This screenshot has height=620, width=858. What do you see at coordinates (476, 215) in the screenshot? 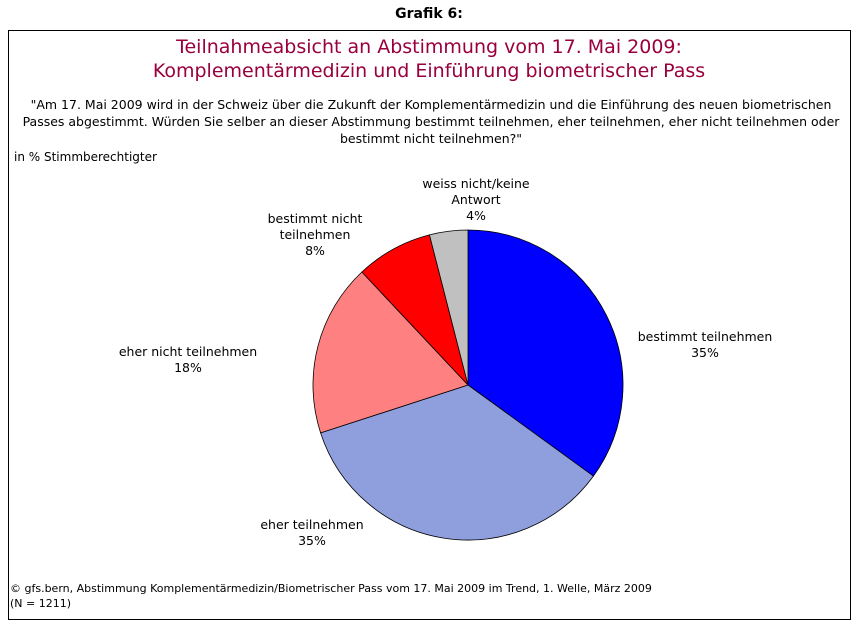
I see `value-label: 4%` at bounding box center [476, 215].